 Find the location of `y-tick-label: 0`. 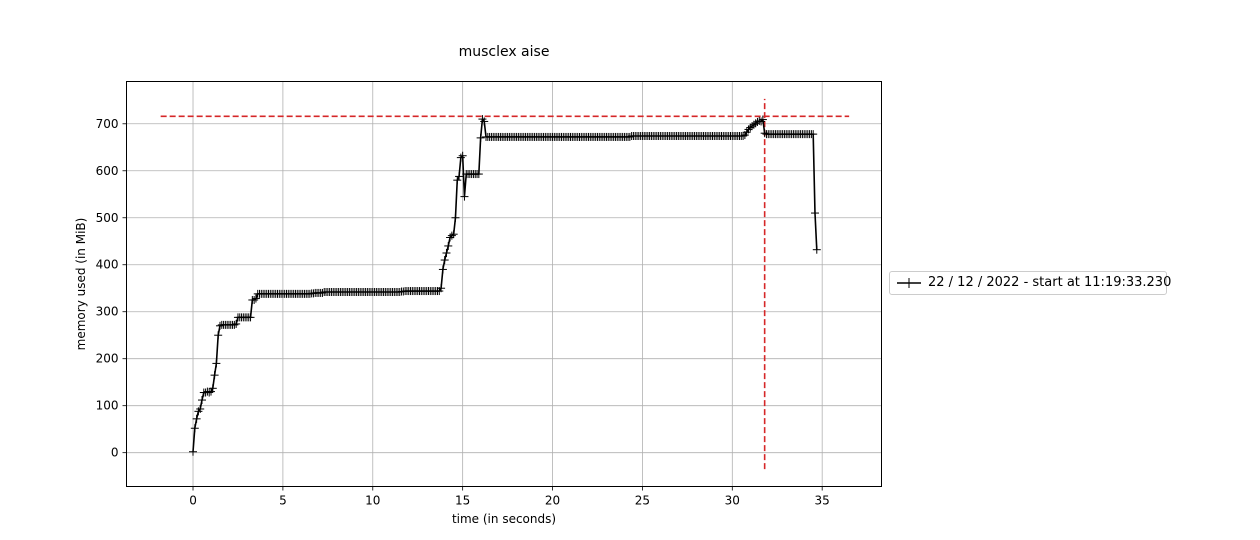

y-tick-label: 0 is located at coordinates (115, 453).